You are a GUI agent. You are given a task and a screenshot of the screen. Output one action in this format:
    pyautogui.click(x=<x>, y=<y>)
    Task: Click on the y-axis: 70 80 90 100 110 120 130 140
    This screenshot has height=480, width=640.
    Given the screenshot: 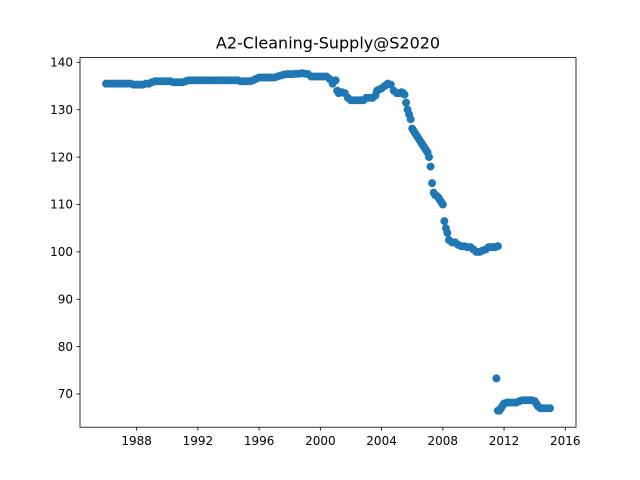 What is the action you would take?
    pyautogui.click(x=65, y=228)
    